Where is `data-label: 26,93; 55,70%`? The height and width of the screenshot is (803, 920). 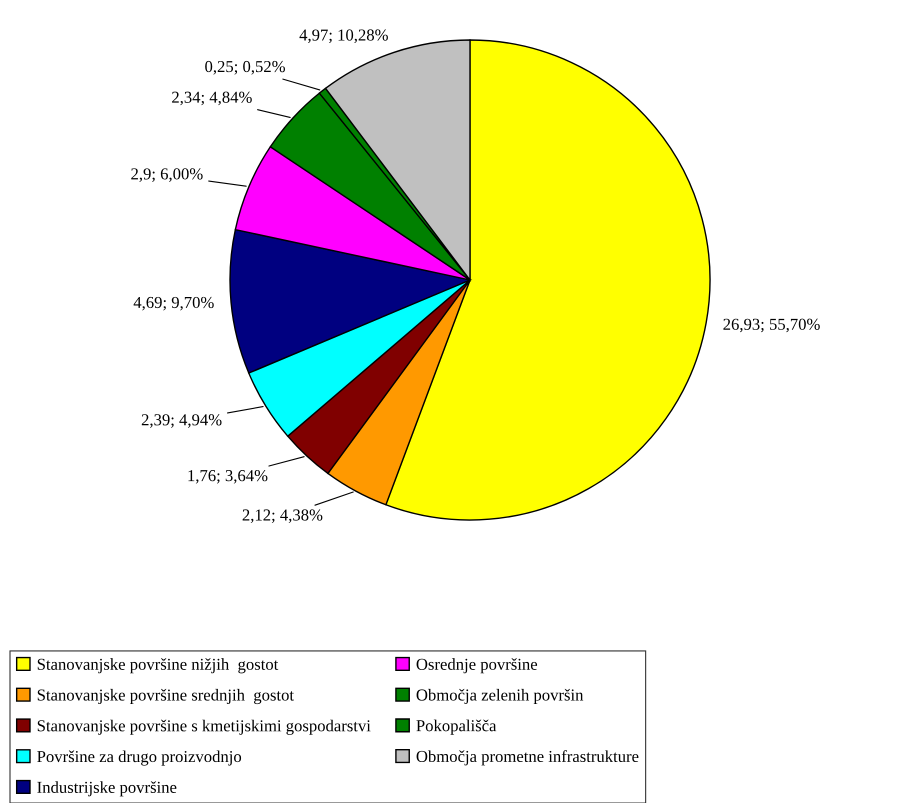 data-label: 26,93; 55,70% is located at coordinates (771, 325).